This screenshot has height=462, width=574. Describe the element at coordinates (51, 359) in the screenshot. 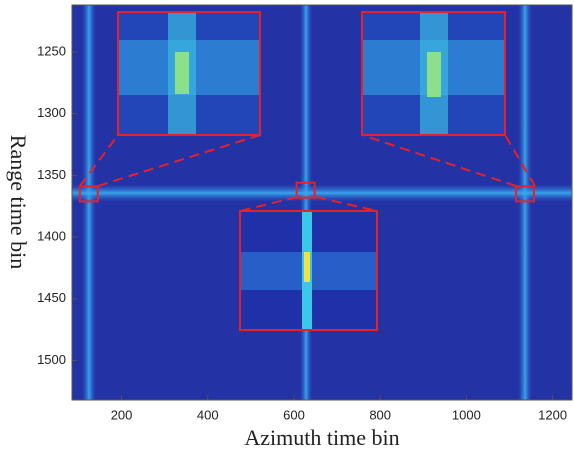

I see `y-tick-label: 1500` at that location.